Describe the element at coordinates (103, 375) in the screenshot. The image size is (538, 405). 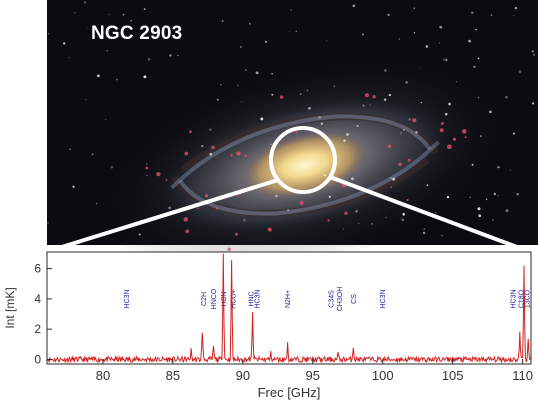
I see `x-tick-label: 80` at that location.